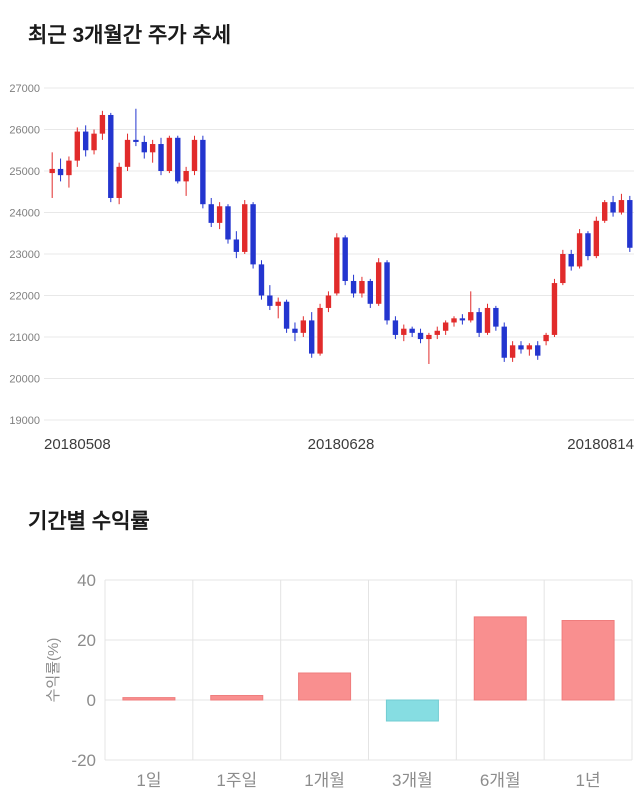 This screenshot has height=810, width=640. What do you see at coordinates (53, 670) in the screenshot?
I see `y-axis-title: 수익률(%)` at bounding box center [53, 670].